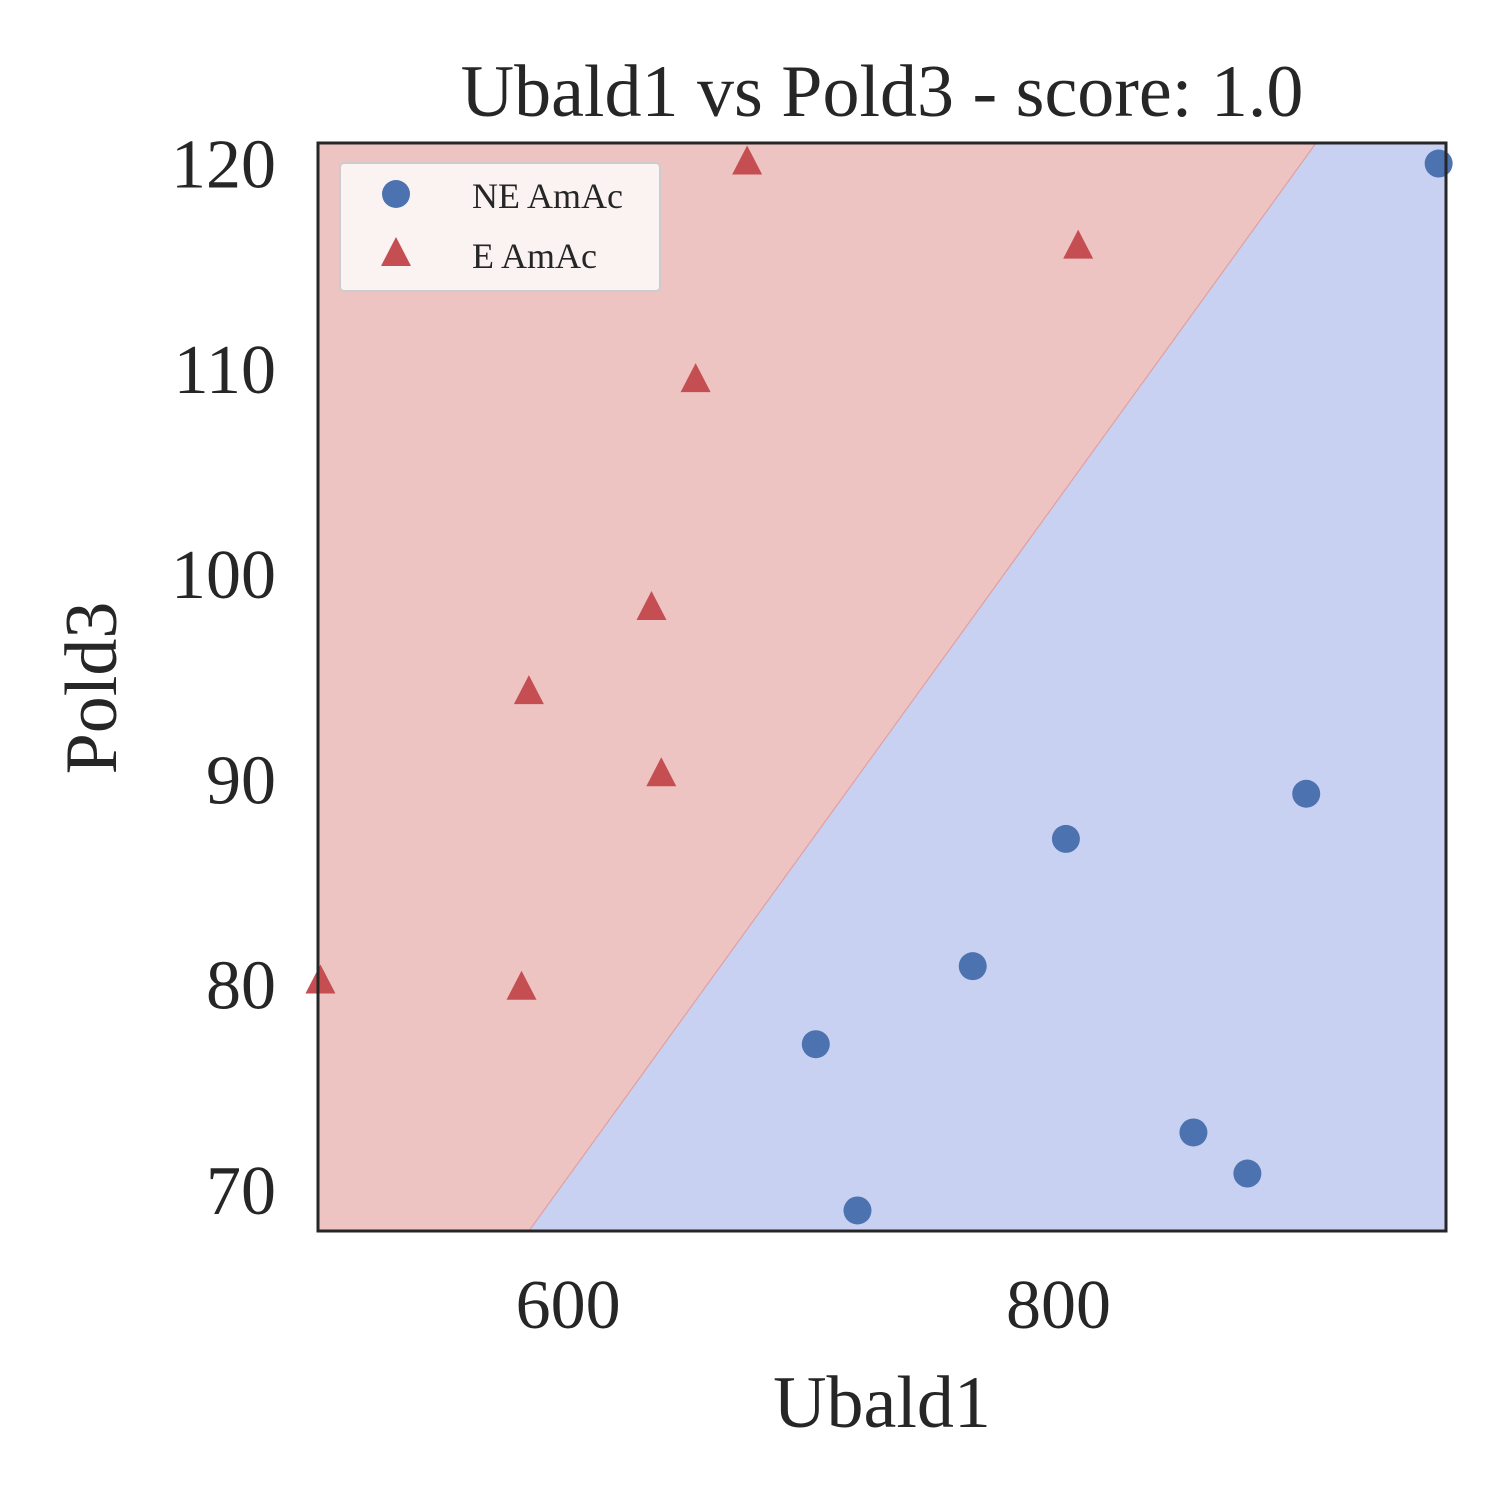 The image size is (1500, 1500). I want to click on y-axis-label: Pold3, so click(92, 688).